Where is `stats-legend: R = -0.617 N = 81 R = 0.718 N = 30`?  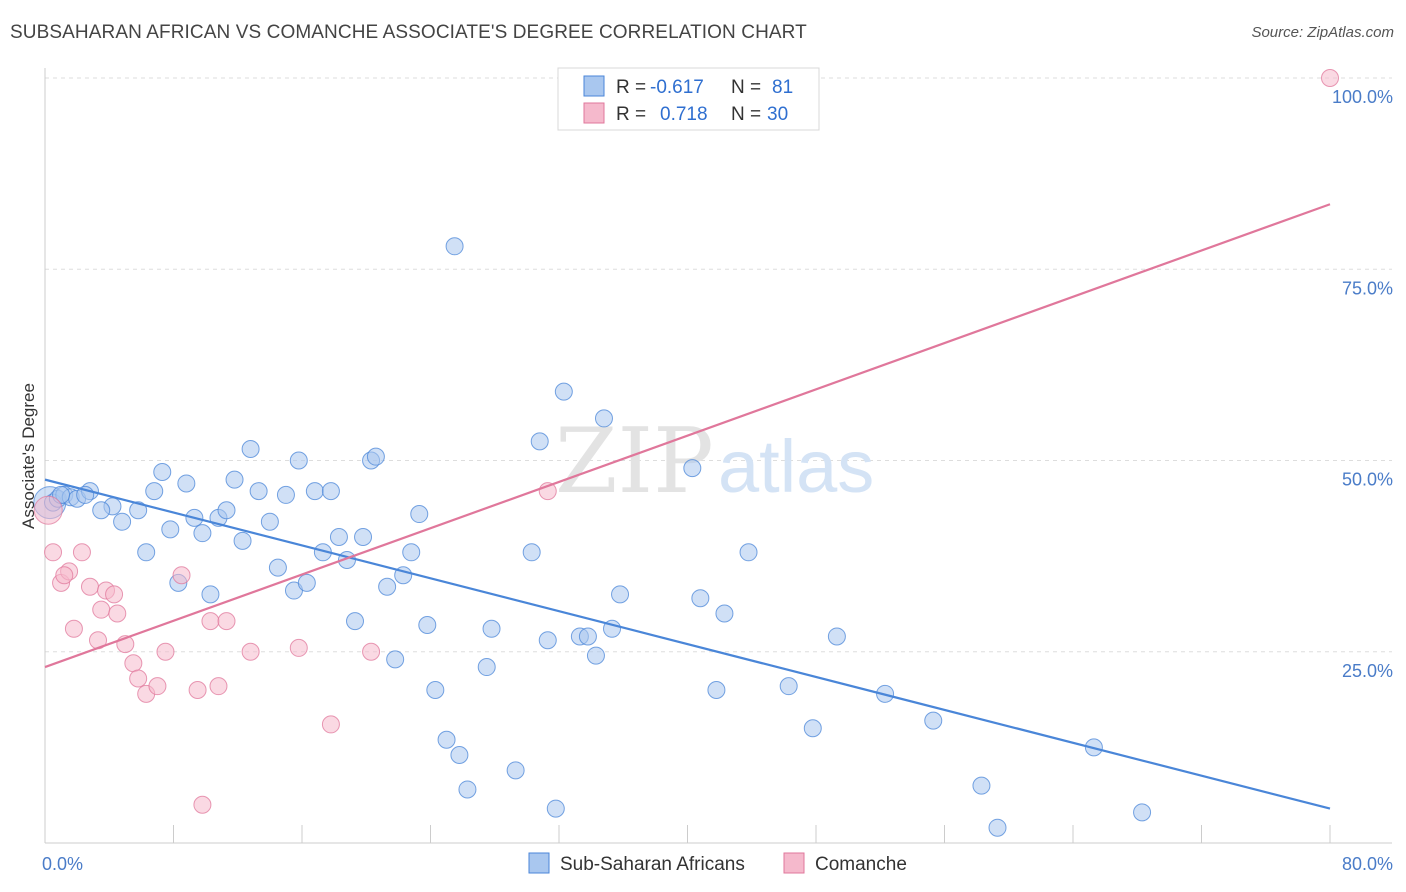
stats-legend: R = -0.617 N = 81 R = 0.718 N = 30 is located at coordinates (688, 99).